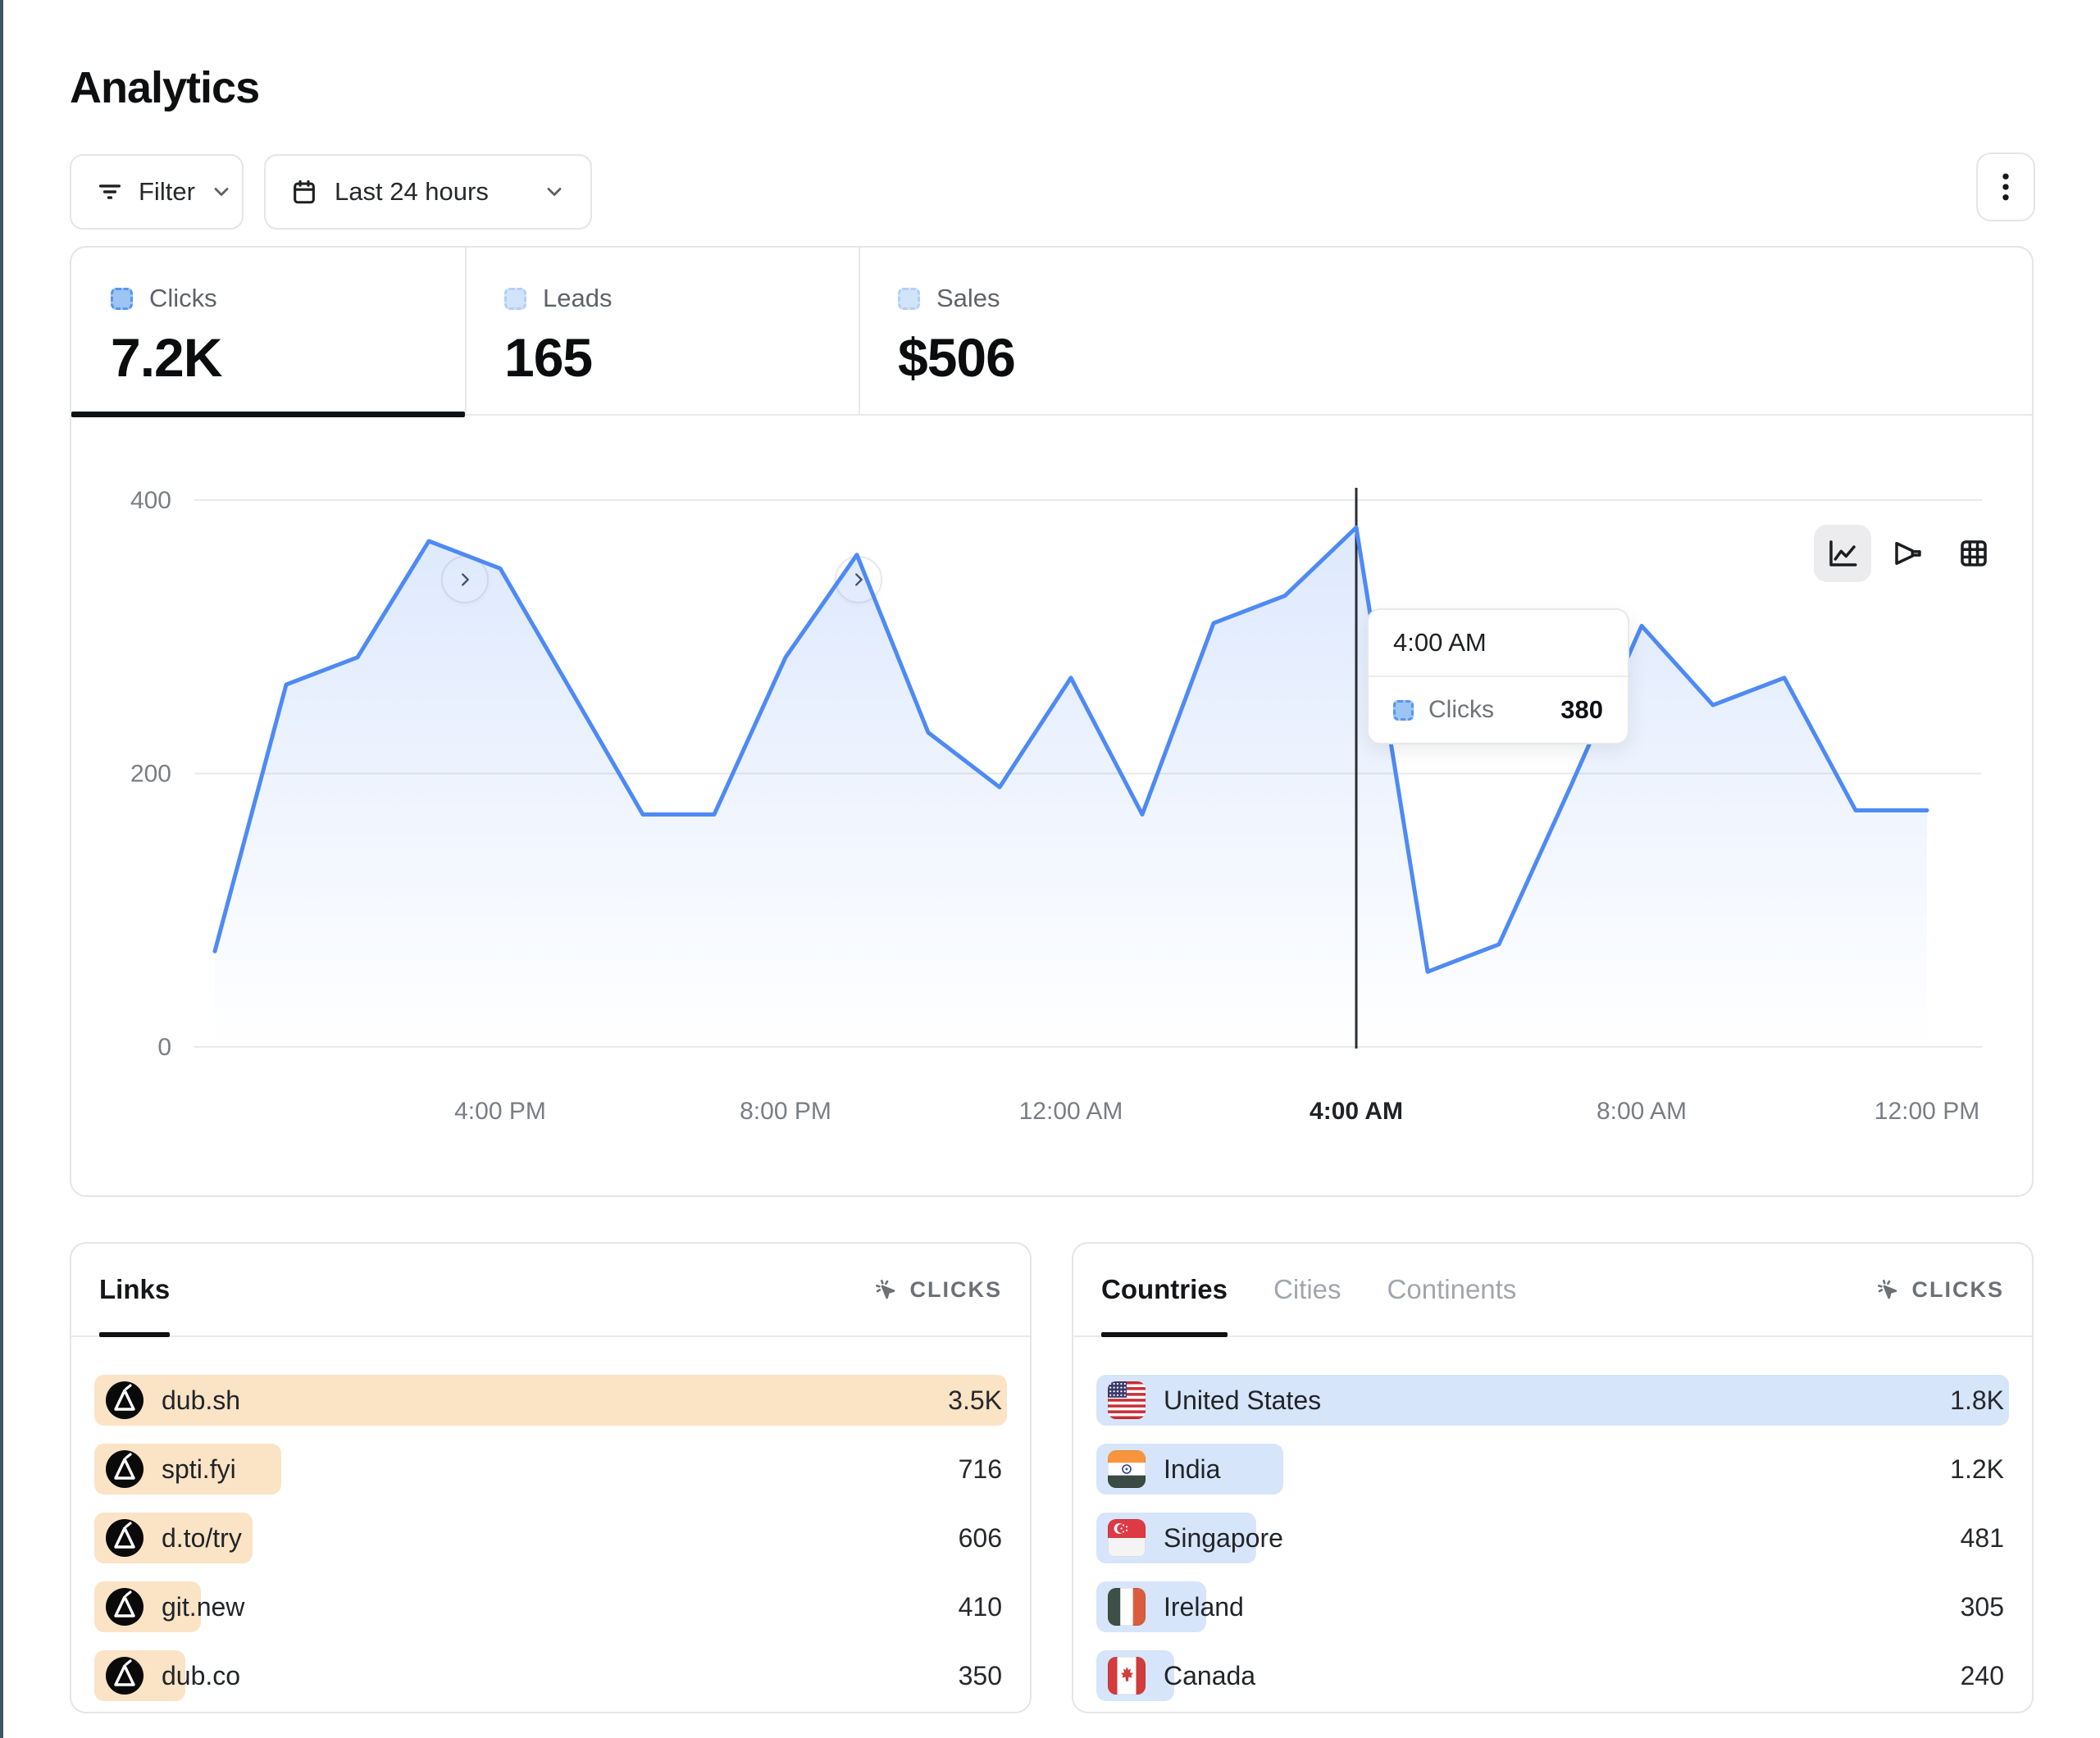 The image size is (2100, 1738). I want to click on more-options-button, so click(2005, 186).